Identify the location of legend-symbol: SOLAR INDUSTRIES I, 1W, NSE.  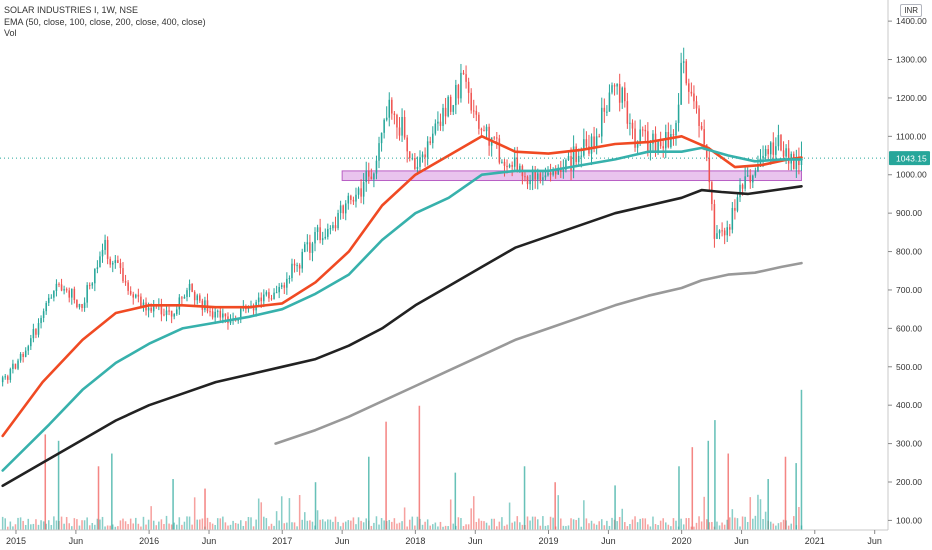
(71, 10).